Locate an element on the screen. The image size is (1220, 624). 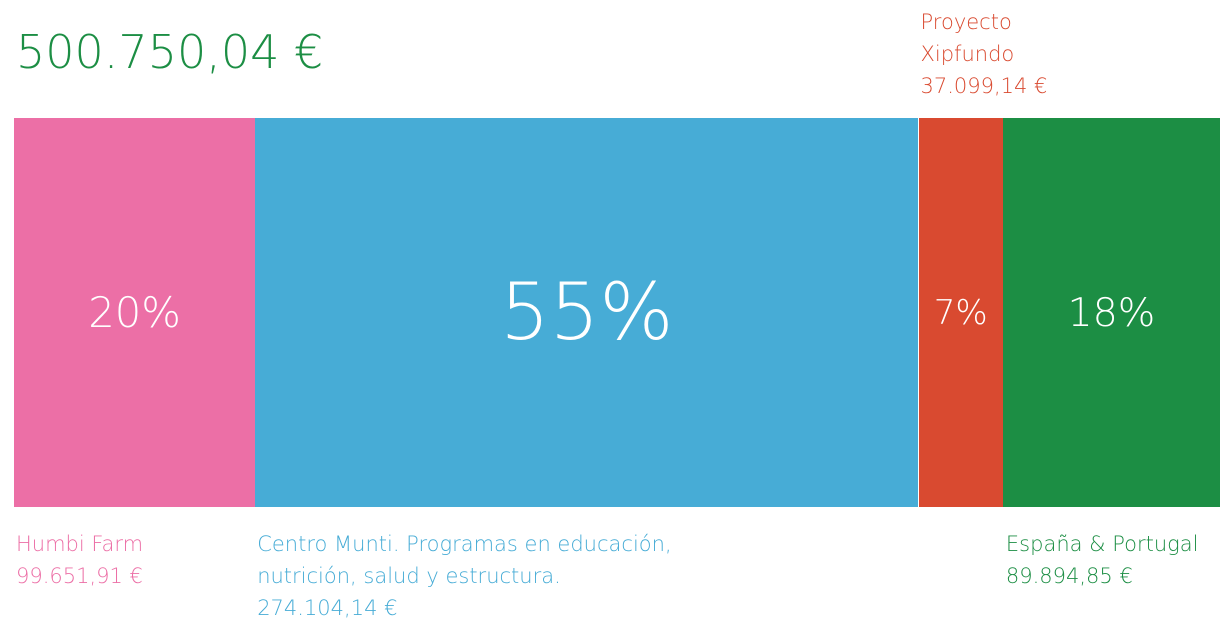
amount-label: 89.894,85 € is located at coordinates (1069, 576).